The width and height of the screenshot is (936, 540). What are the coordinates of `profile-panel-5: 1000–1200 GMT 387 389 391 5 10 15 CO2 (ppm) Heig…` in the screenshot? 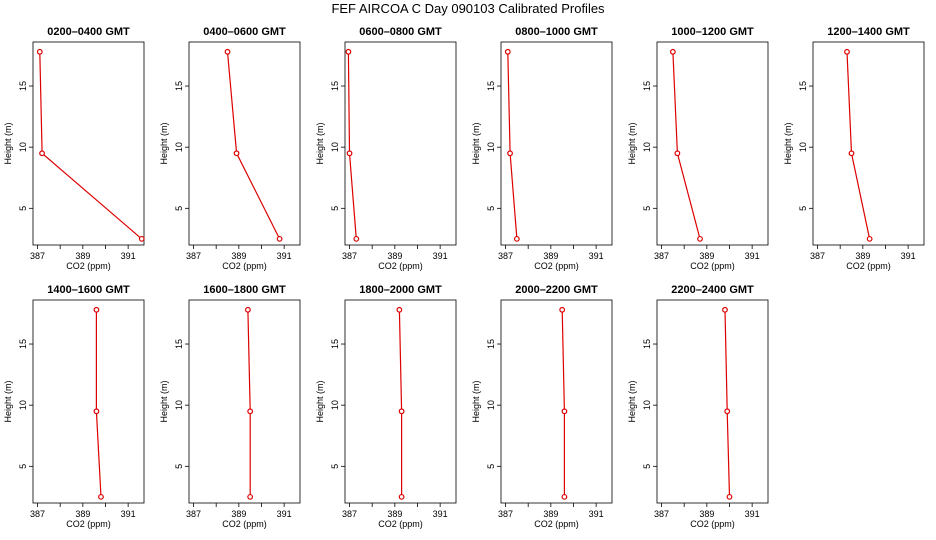 It's located at (698, 148).